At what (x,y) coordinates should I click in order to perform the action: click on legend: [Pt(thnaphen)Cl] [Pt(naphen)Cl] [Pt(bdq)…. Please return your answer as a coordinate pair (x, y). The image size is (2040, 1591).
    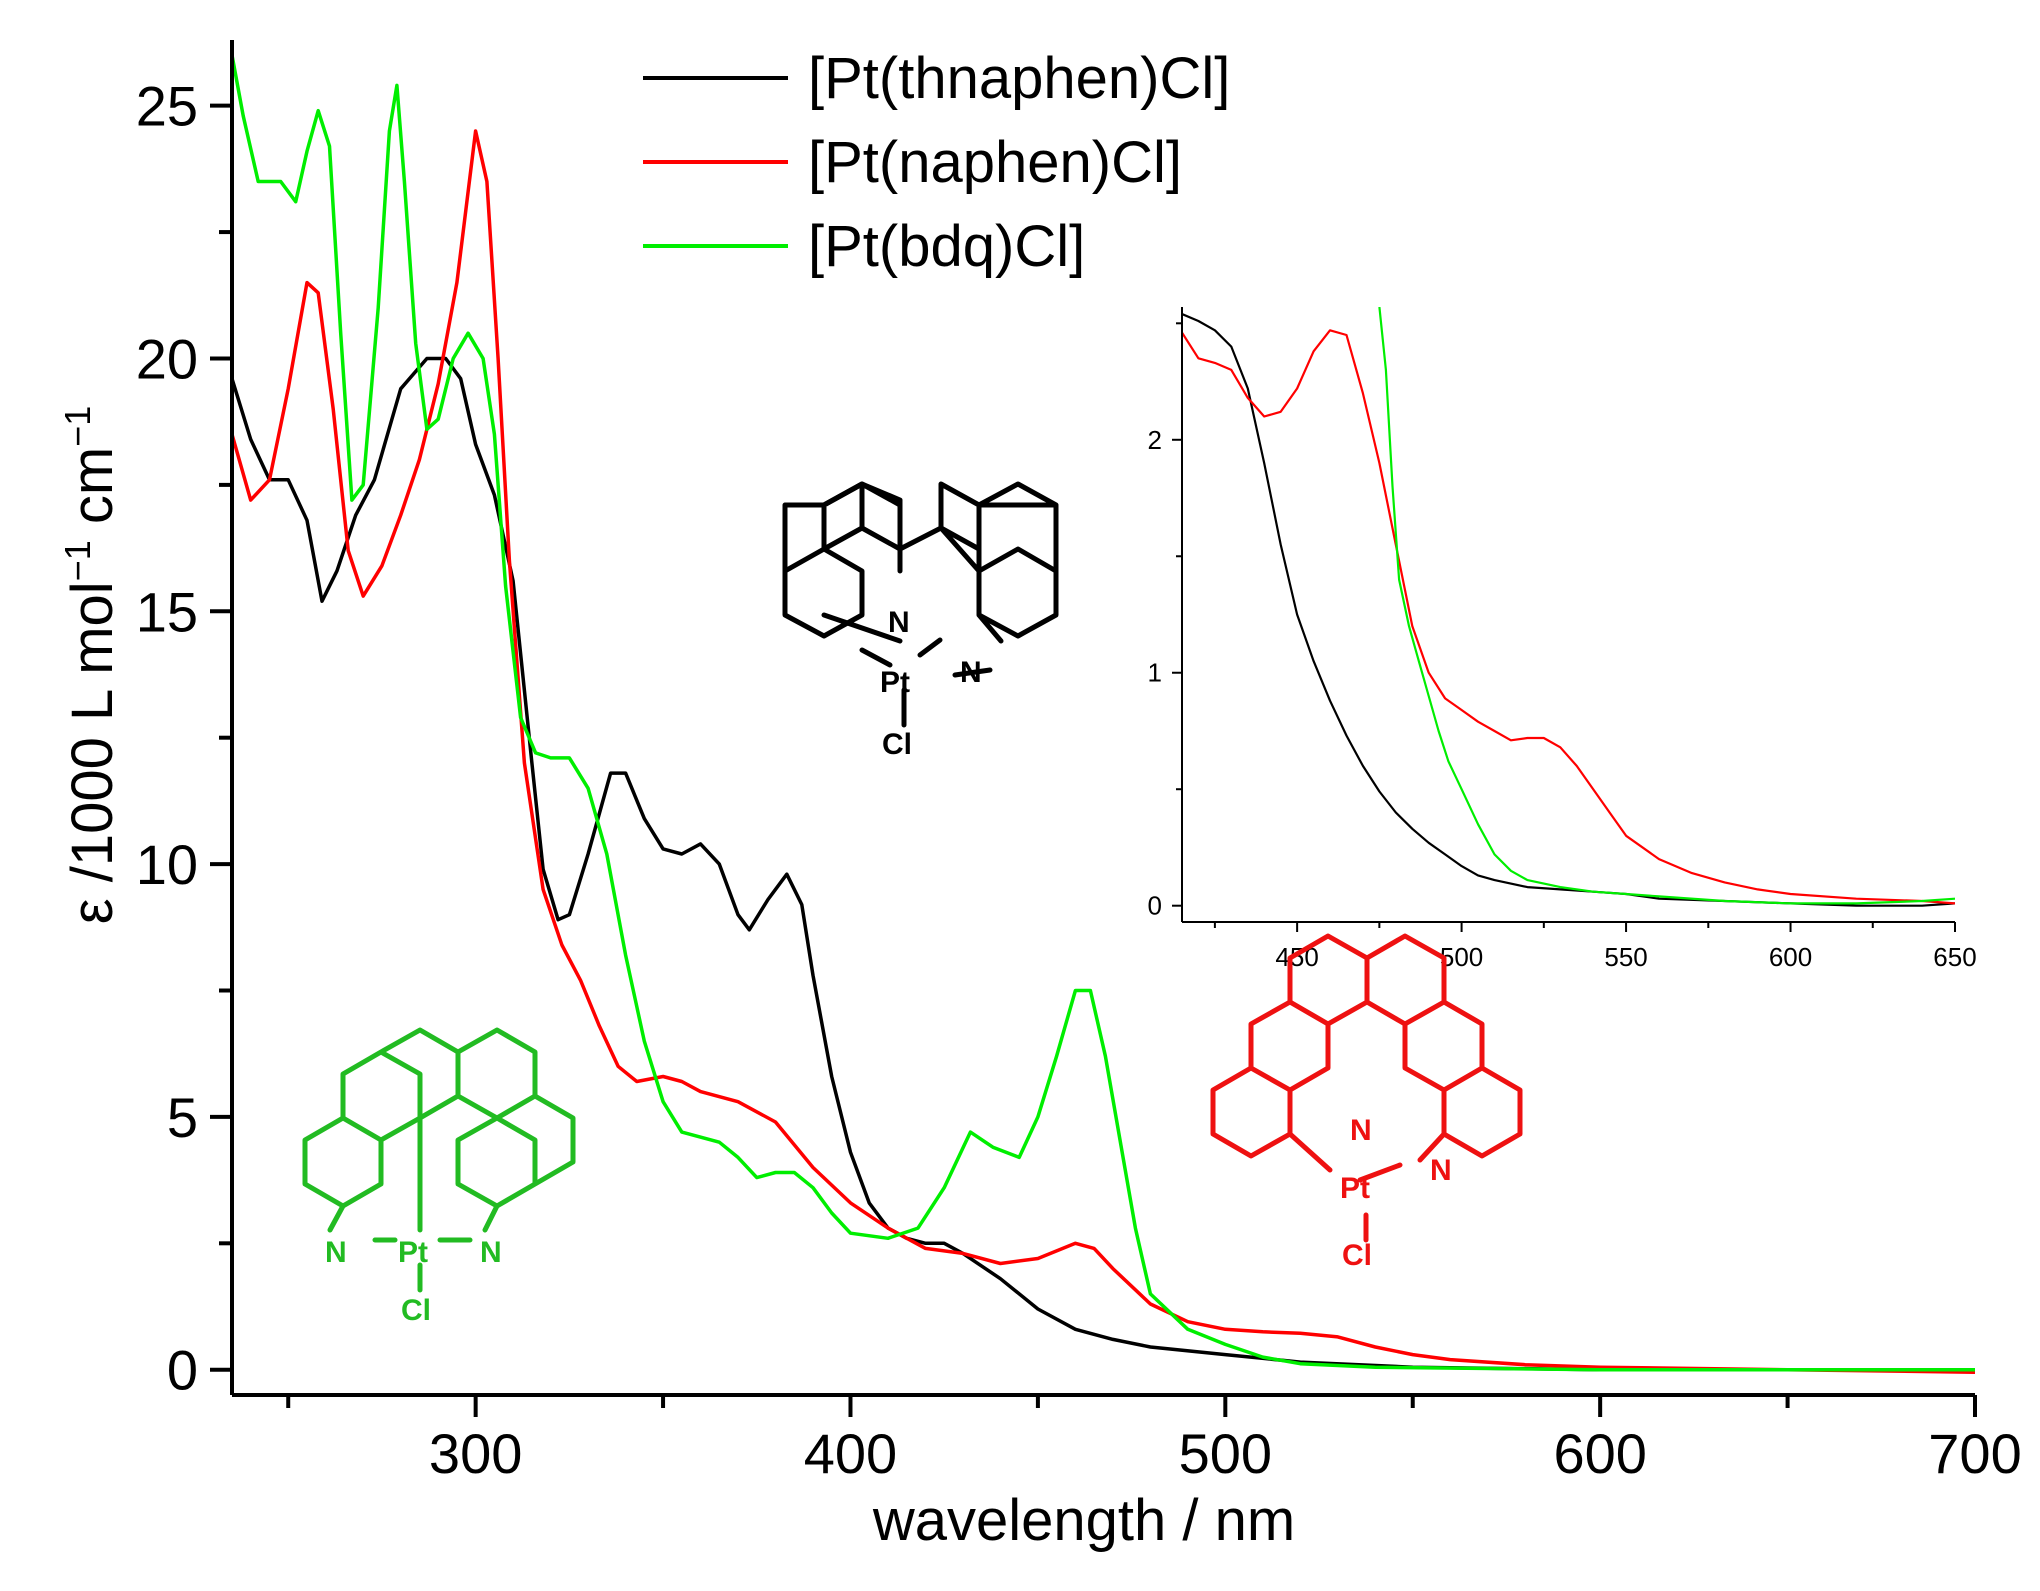
    Looking at the image, I should click on (936, 162).